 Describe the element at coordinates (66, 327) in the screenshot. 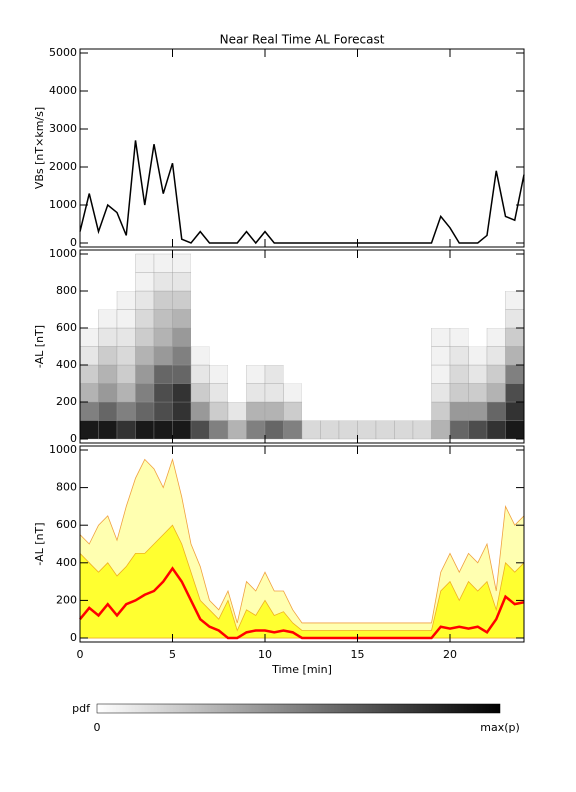

I see `y-tick-label: 600` at that location.